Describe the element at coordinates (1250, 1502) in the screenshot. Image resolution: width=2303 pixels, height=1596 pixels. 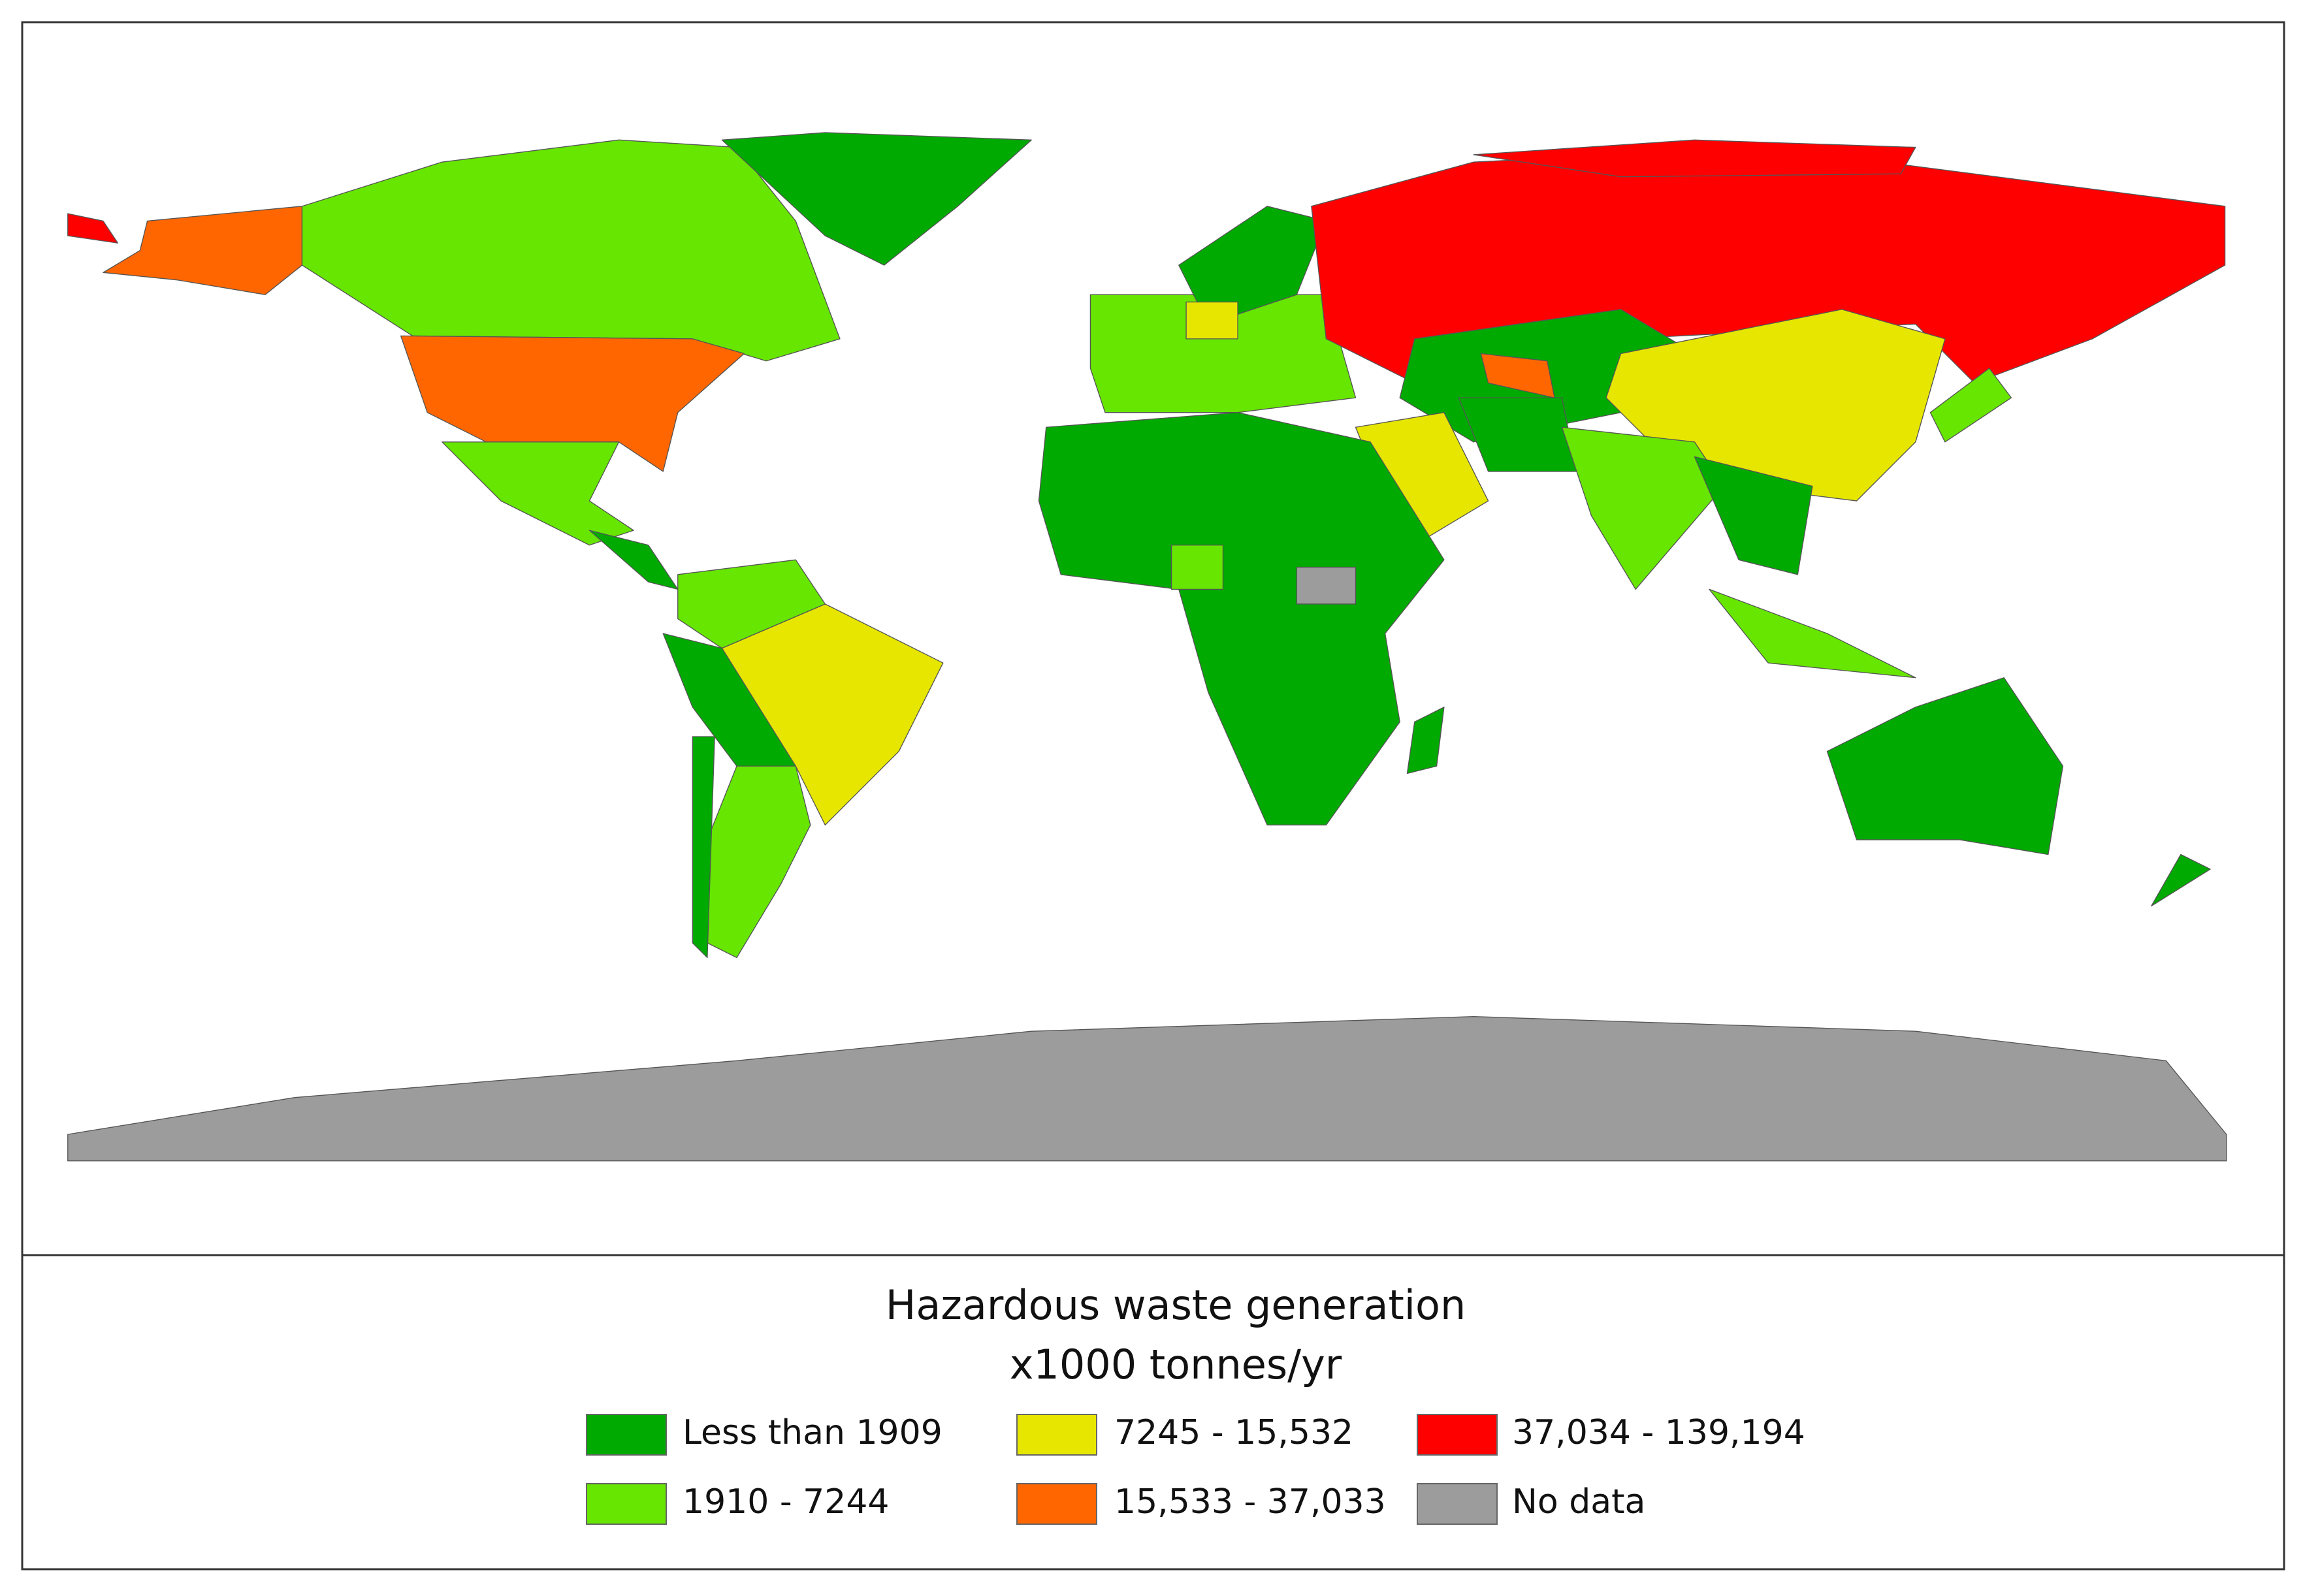
I see `legend-label: 15,533 - 37,033` at that location.